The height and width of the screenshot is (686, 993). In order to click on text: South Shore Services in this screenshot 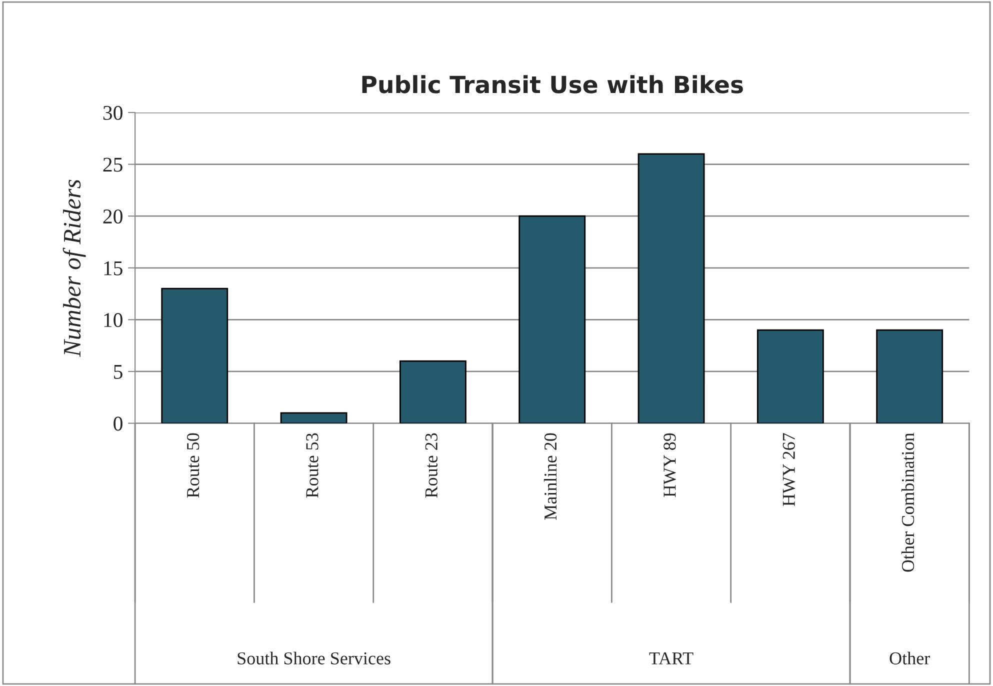, I will do `click(314, 658)`.